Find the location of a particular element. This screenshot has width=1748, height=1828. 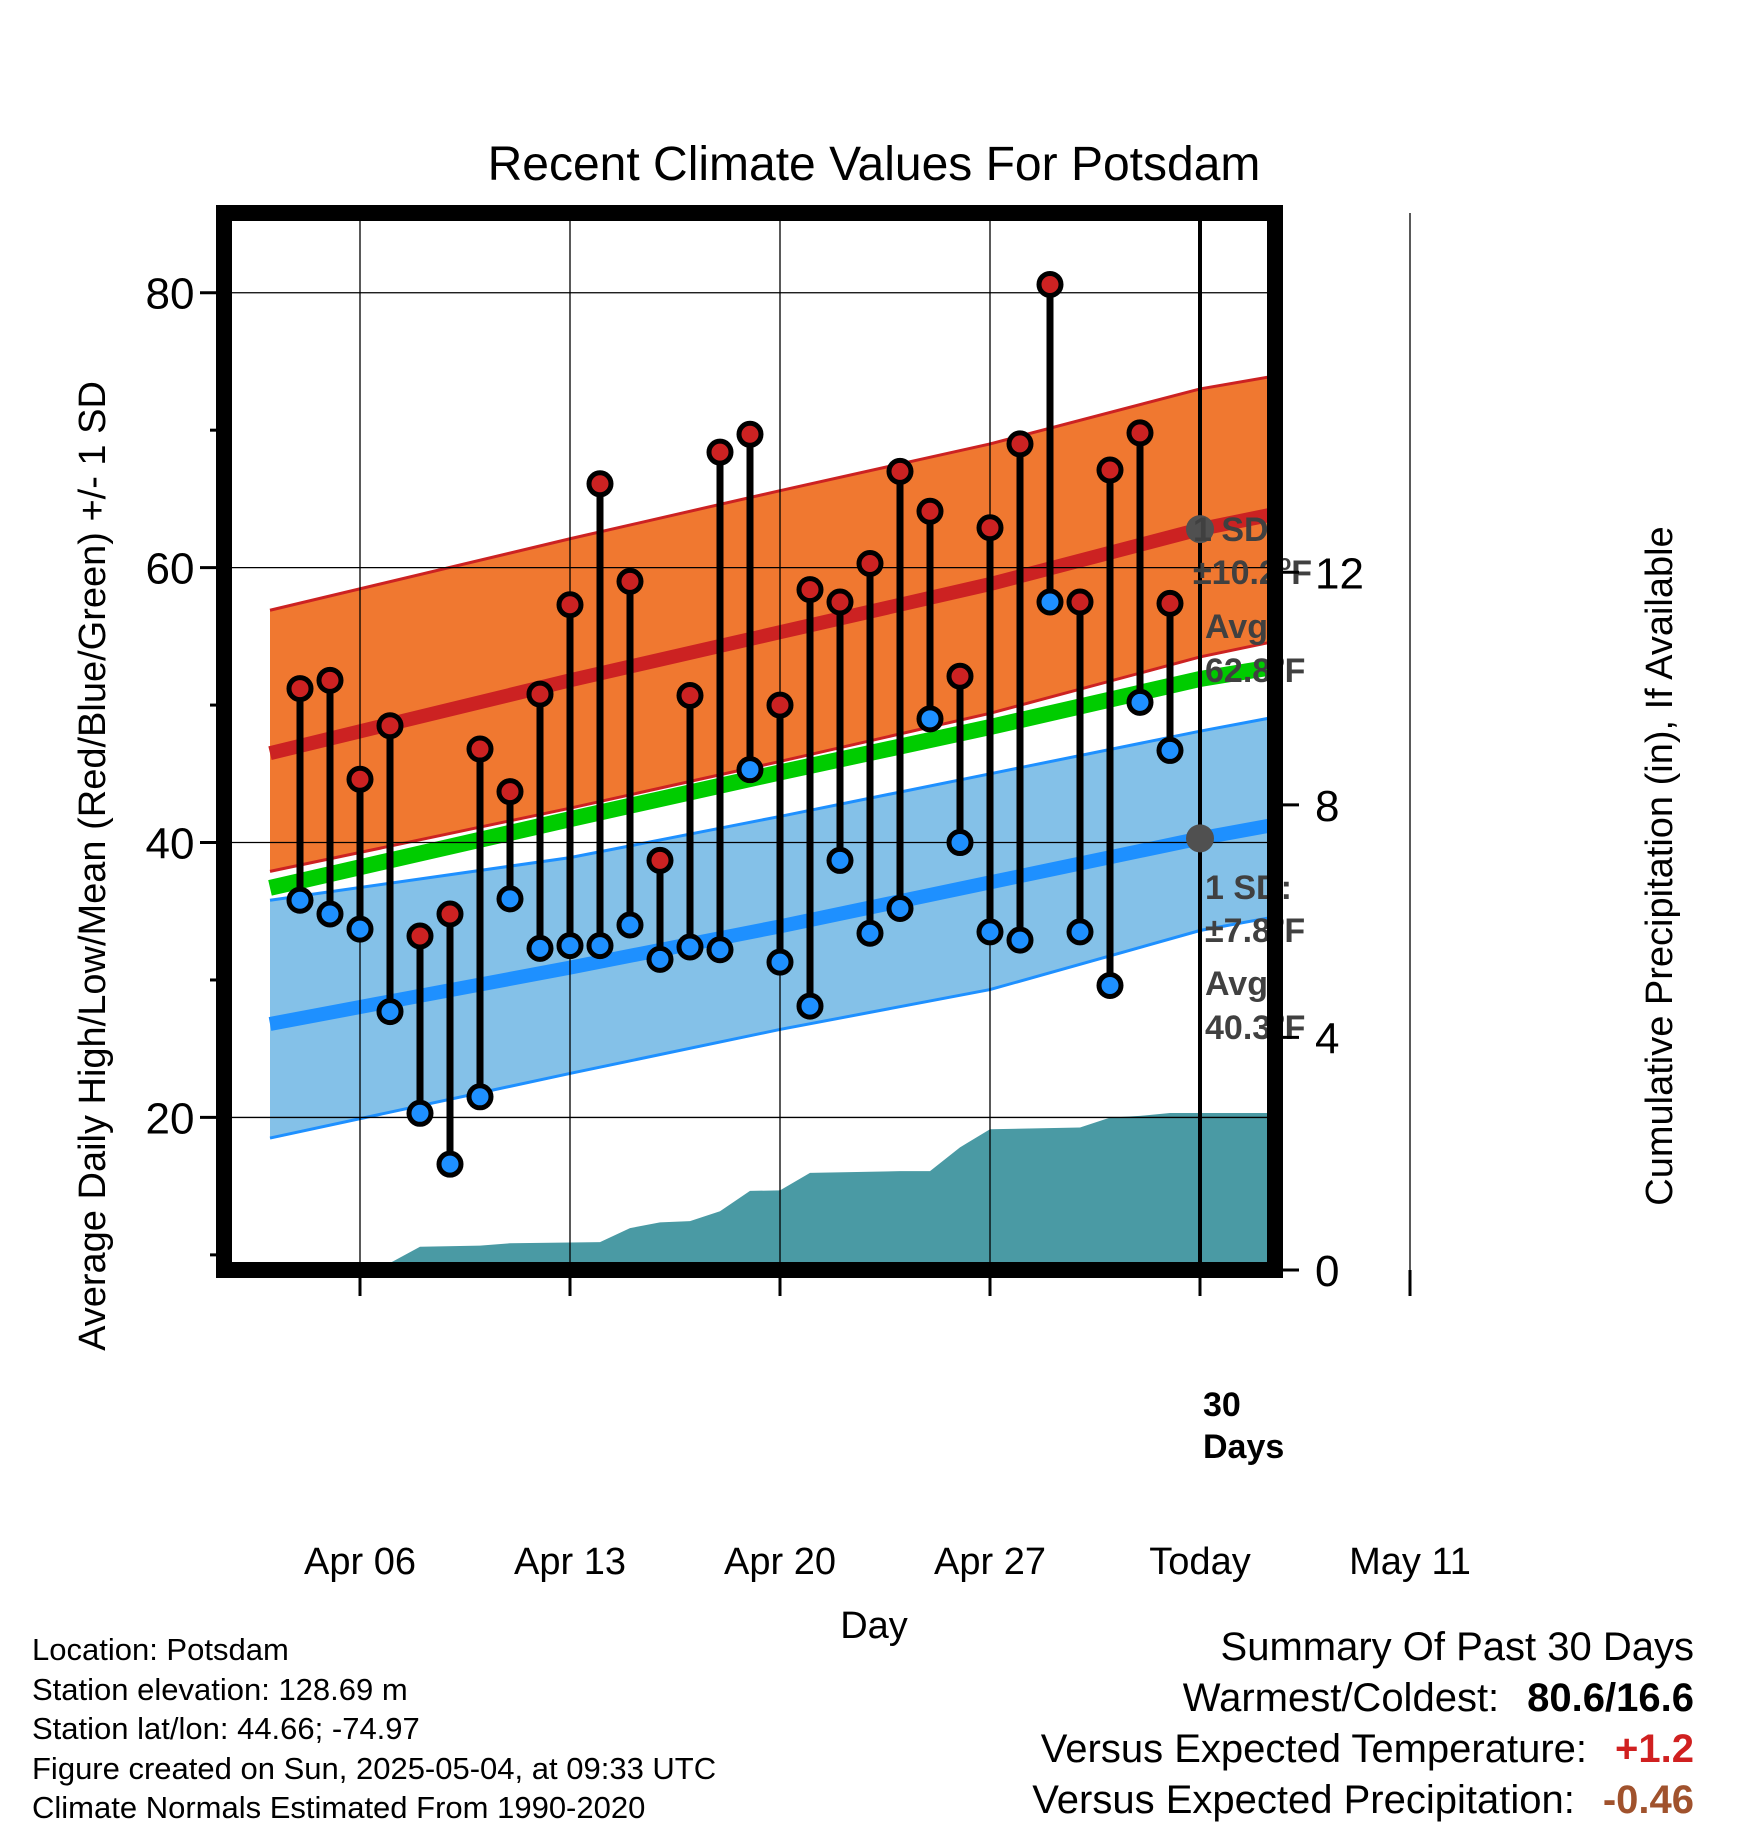

high-sd-label: 1 SD: is located at coordinates (1236, 530).